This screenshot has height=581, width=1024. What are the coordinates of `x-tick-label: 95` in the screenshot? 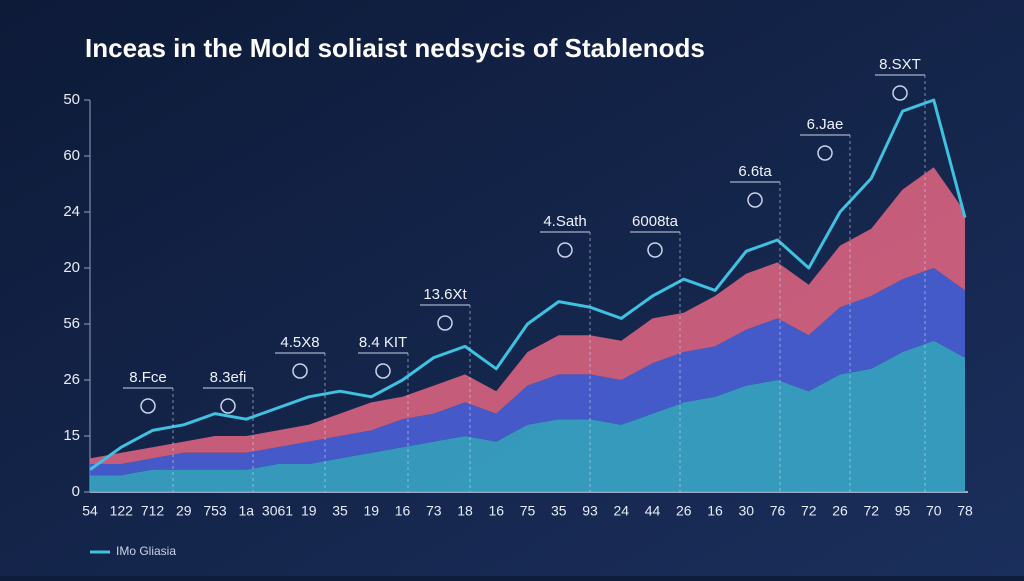 It's located at (903, 511).